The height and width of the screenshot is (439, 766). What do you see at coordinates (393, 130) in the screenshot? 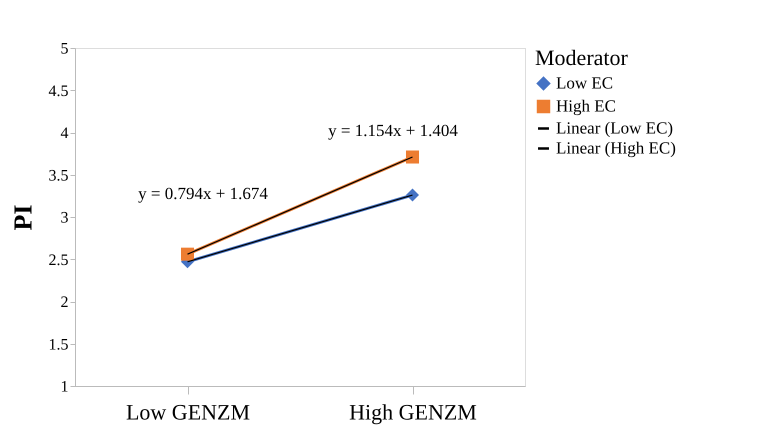
I see `annotation: y = 1.154x + 1.404` at bounding box center [393, 130].